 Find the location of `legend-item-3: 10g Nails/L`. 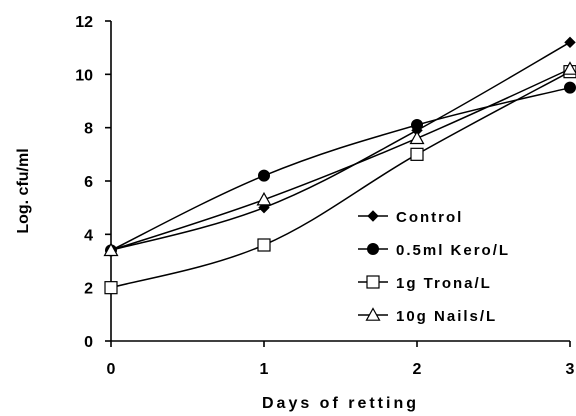

legend-item-3: 10g Nails/L is located at coordinates (427, 316).